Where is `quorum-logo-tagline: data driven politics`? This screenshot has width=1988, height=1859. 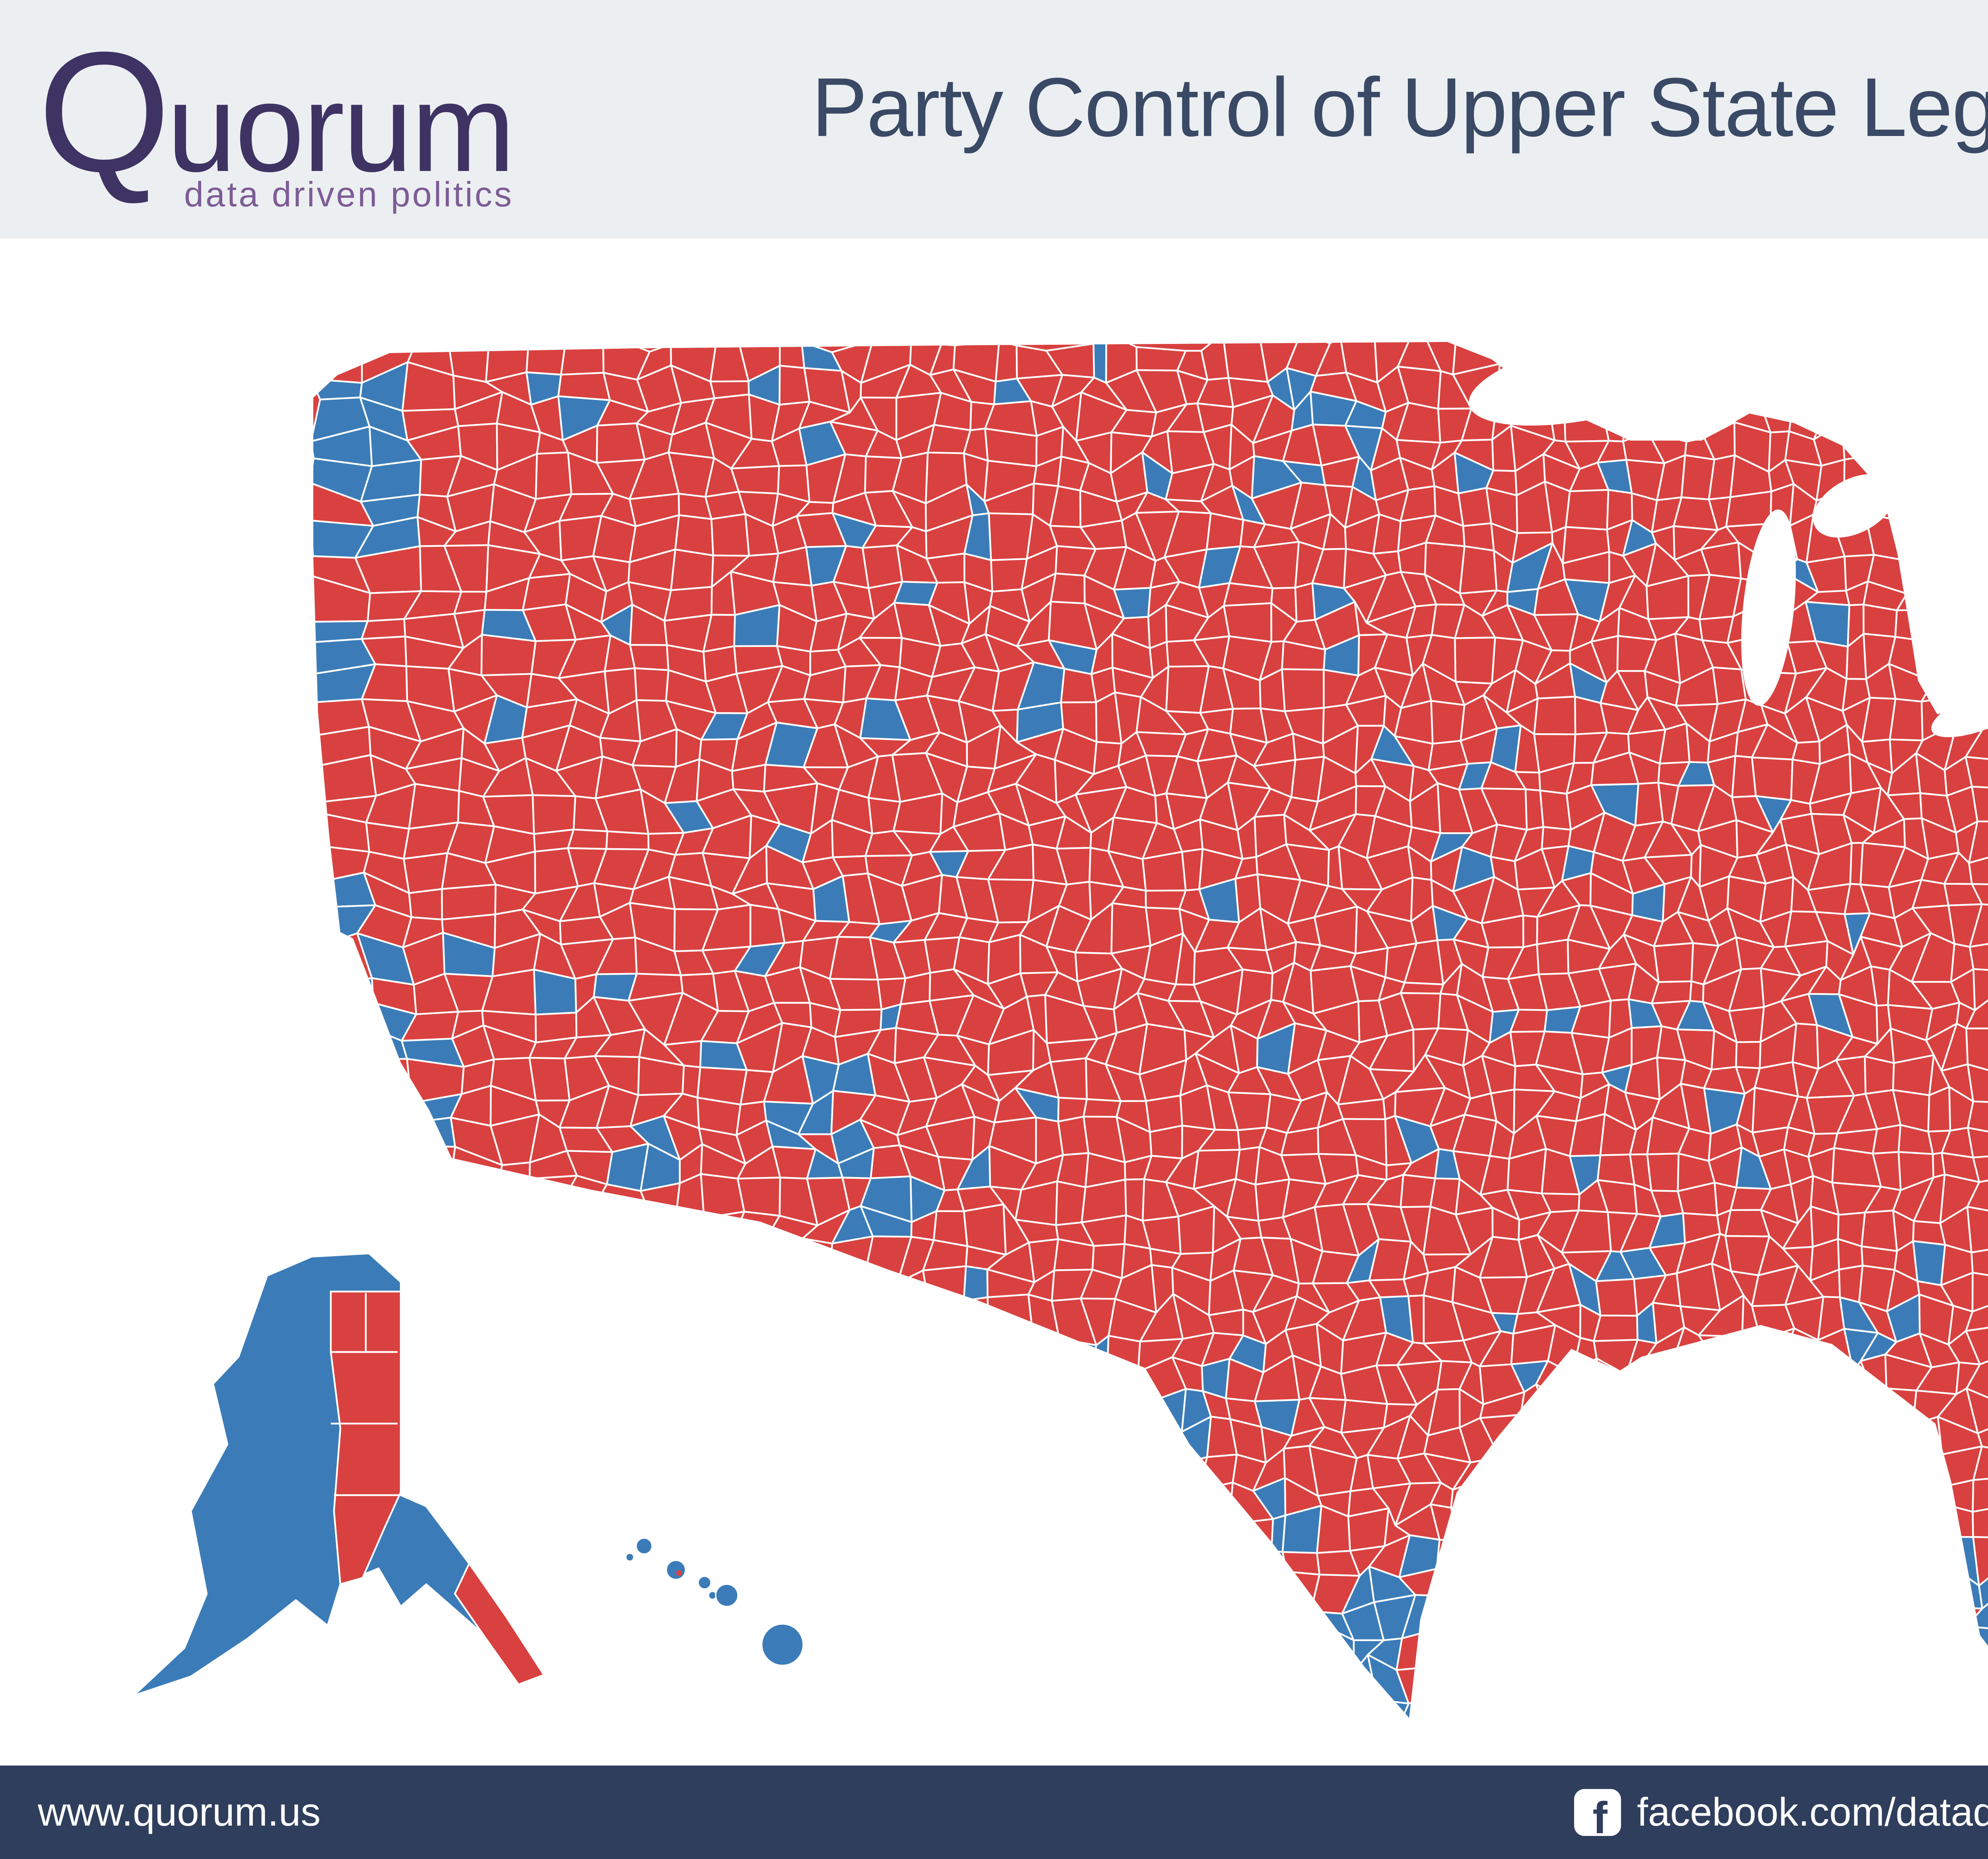
quorum-logo-tagline: data driven politics is located at coordinates (349, 195).